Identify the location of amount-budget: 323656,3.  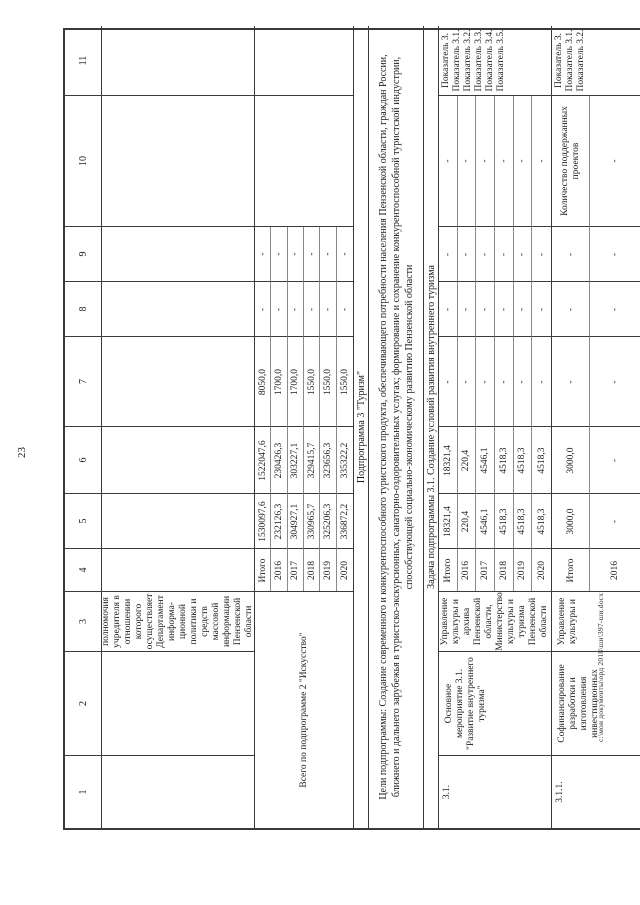
(328, 460).